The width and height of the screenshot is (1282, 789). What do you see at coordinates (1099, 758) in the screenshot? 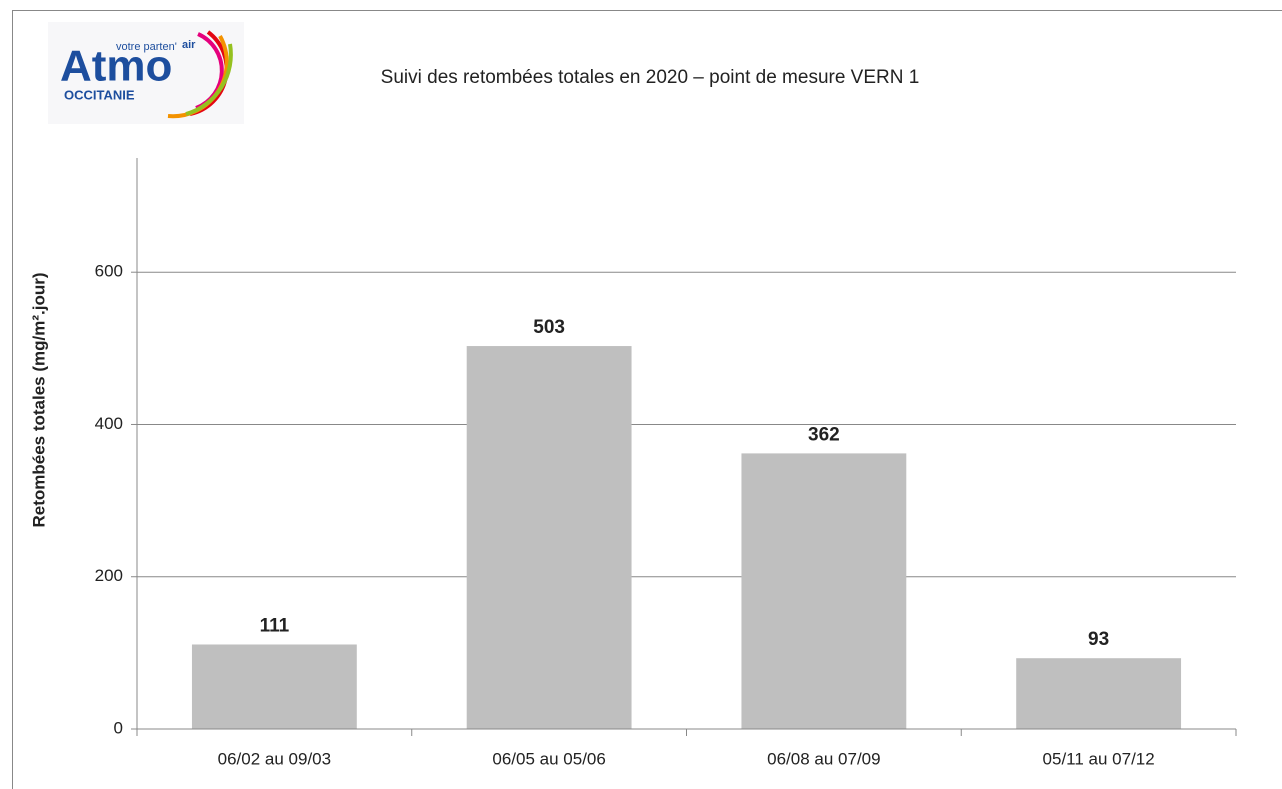
I see `x-tick-label: 05/11 au 07/12` at bounding box center [1099, 758].